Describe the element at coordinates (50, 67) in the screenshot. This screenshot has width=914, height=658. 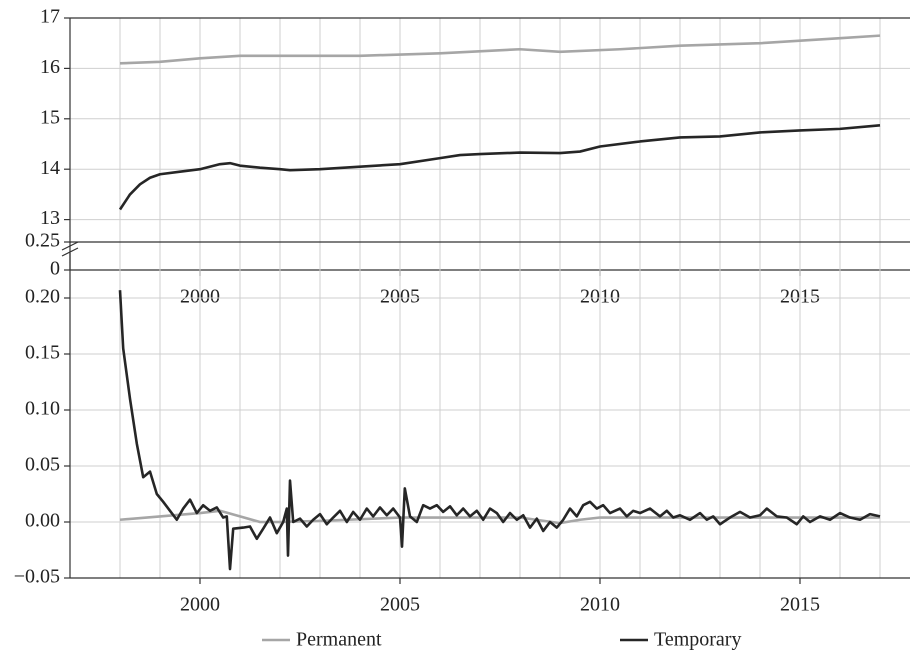
I see `y-tick-label: 16` at that location.